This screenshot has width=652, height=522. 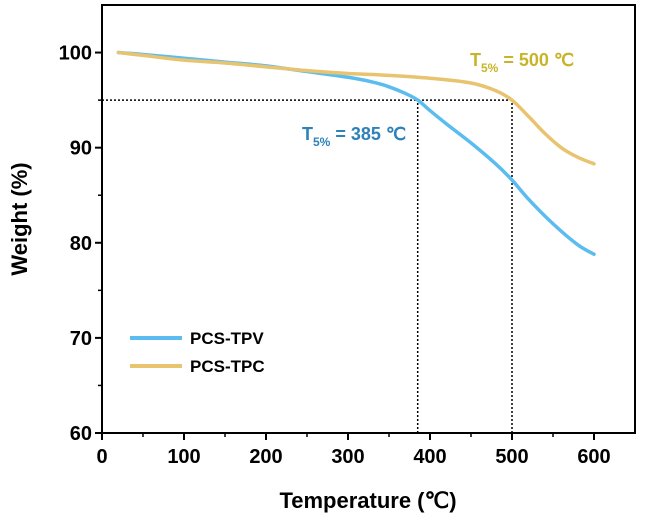 What do you see at coordinates (511, 457) in the screenshot?
I see `x-tick-label: 500` at bounding box center [511, 457].